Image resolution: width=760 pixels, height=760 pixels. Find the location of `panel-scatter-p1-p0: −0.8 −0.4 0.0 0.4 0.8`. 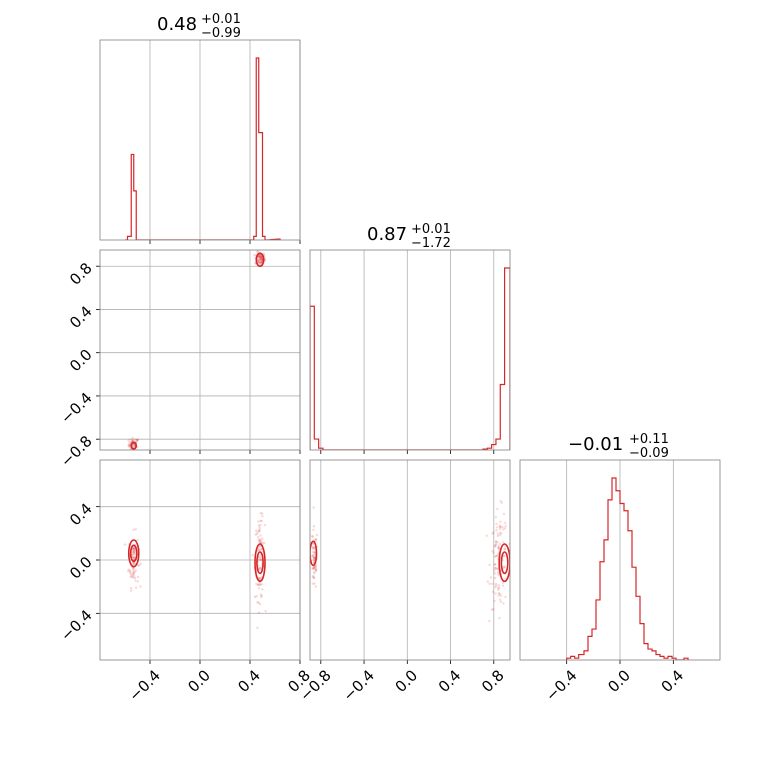

panel-scatter-p1-p0: −0.8 −0.4 0.0 0.4 0.8 is located at coordinates (179, 360).